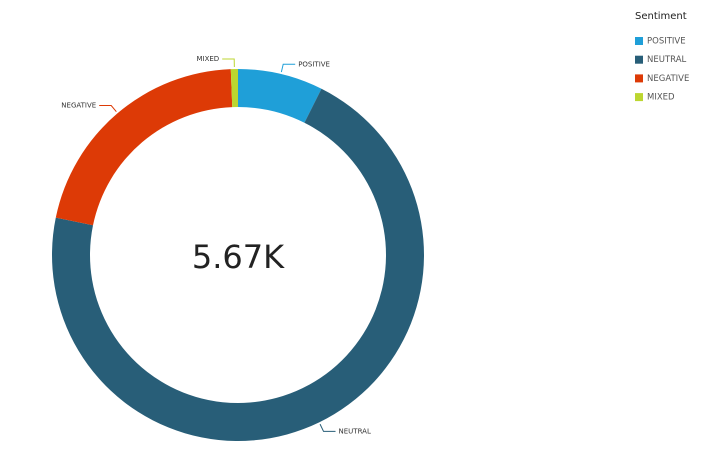  I want to click on center-total: 5.67K, so click(238, 257).